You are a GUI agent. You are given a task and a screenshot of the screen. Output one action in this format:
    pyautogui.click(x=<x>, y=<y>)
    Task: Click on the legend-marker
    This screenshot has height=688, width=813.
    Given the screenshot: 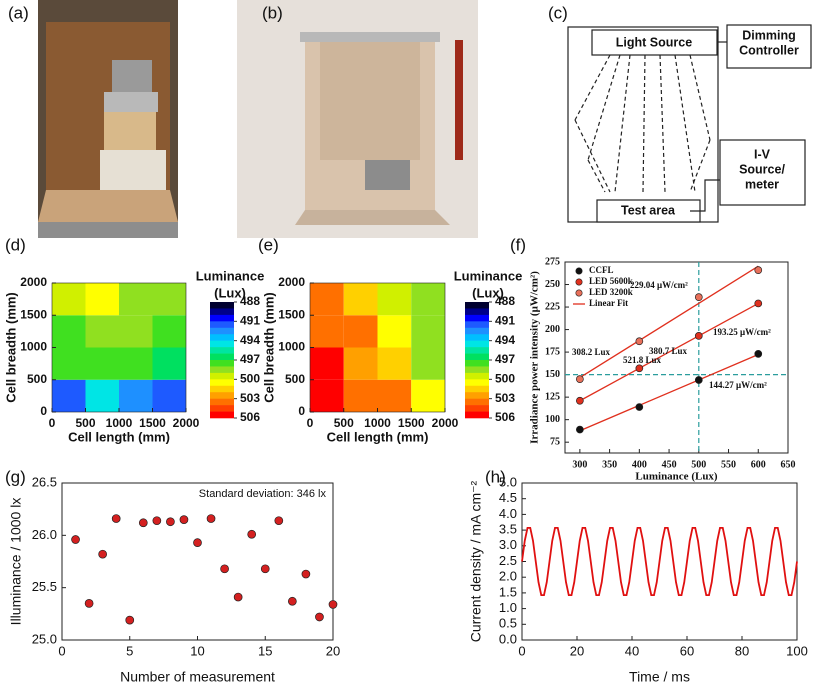 What is the action you would take?
    pyautogui.click(x=579, y=293)
    